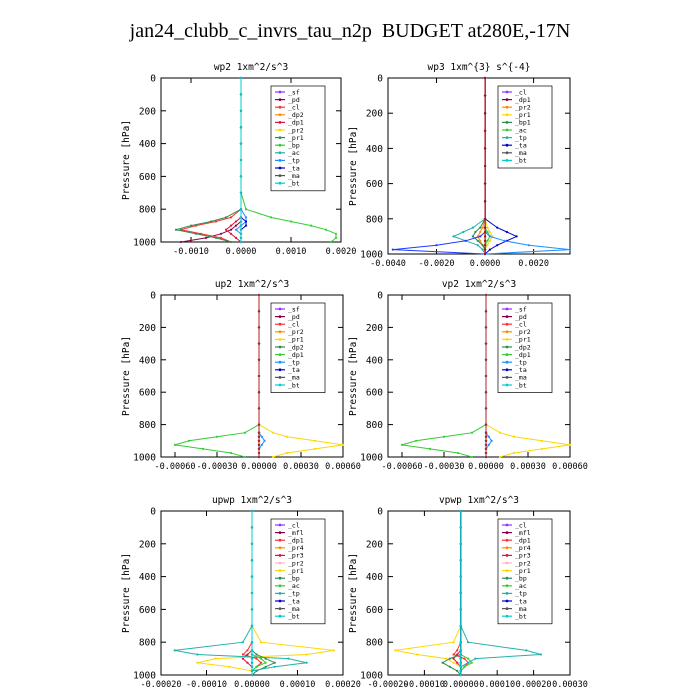 The height and width of the screenshot is (700, 700). Describe the element at coordinates (296, 355) in the screenshot. I see `legend-label: _dp1` at that location.